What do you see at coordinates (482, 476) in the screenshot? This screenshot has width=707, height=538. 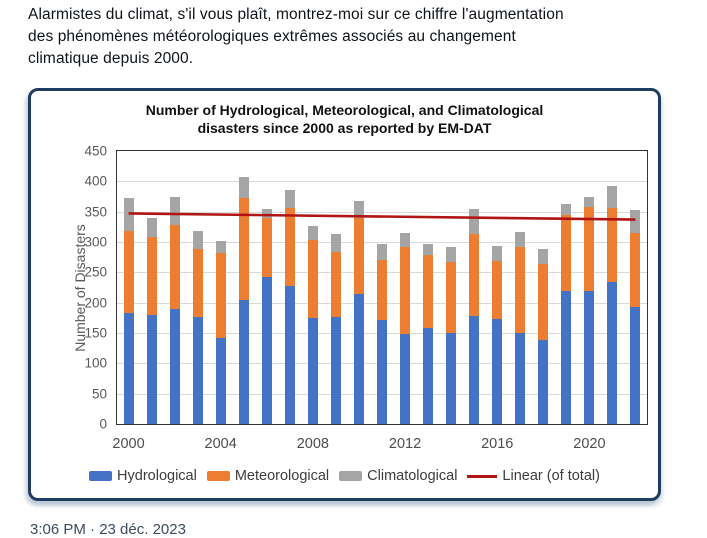 I see `legend-line-swatch-icon` at bounding box center [482, 476].